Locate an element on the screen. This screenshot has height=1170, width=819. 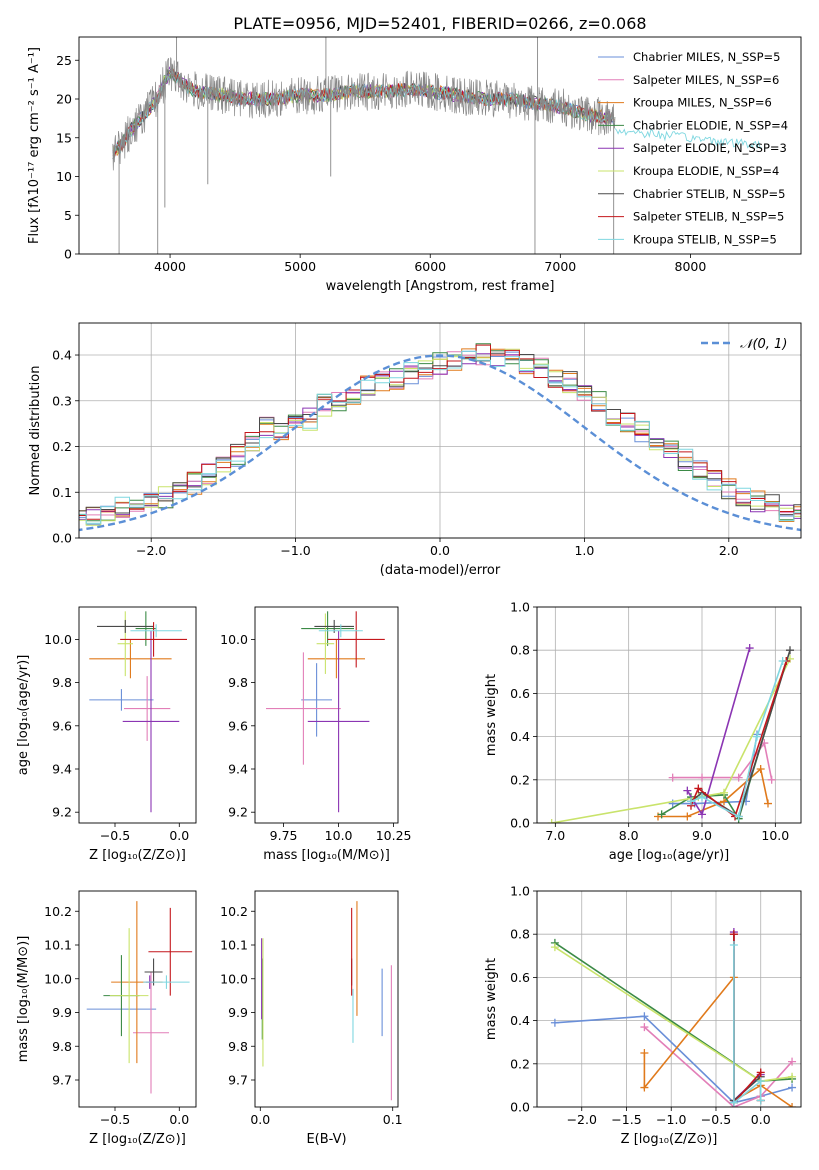
y-tick-label: 0.1 is located at coordinates (62, 492).